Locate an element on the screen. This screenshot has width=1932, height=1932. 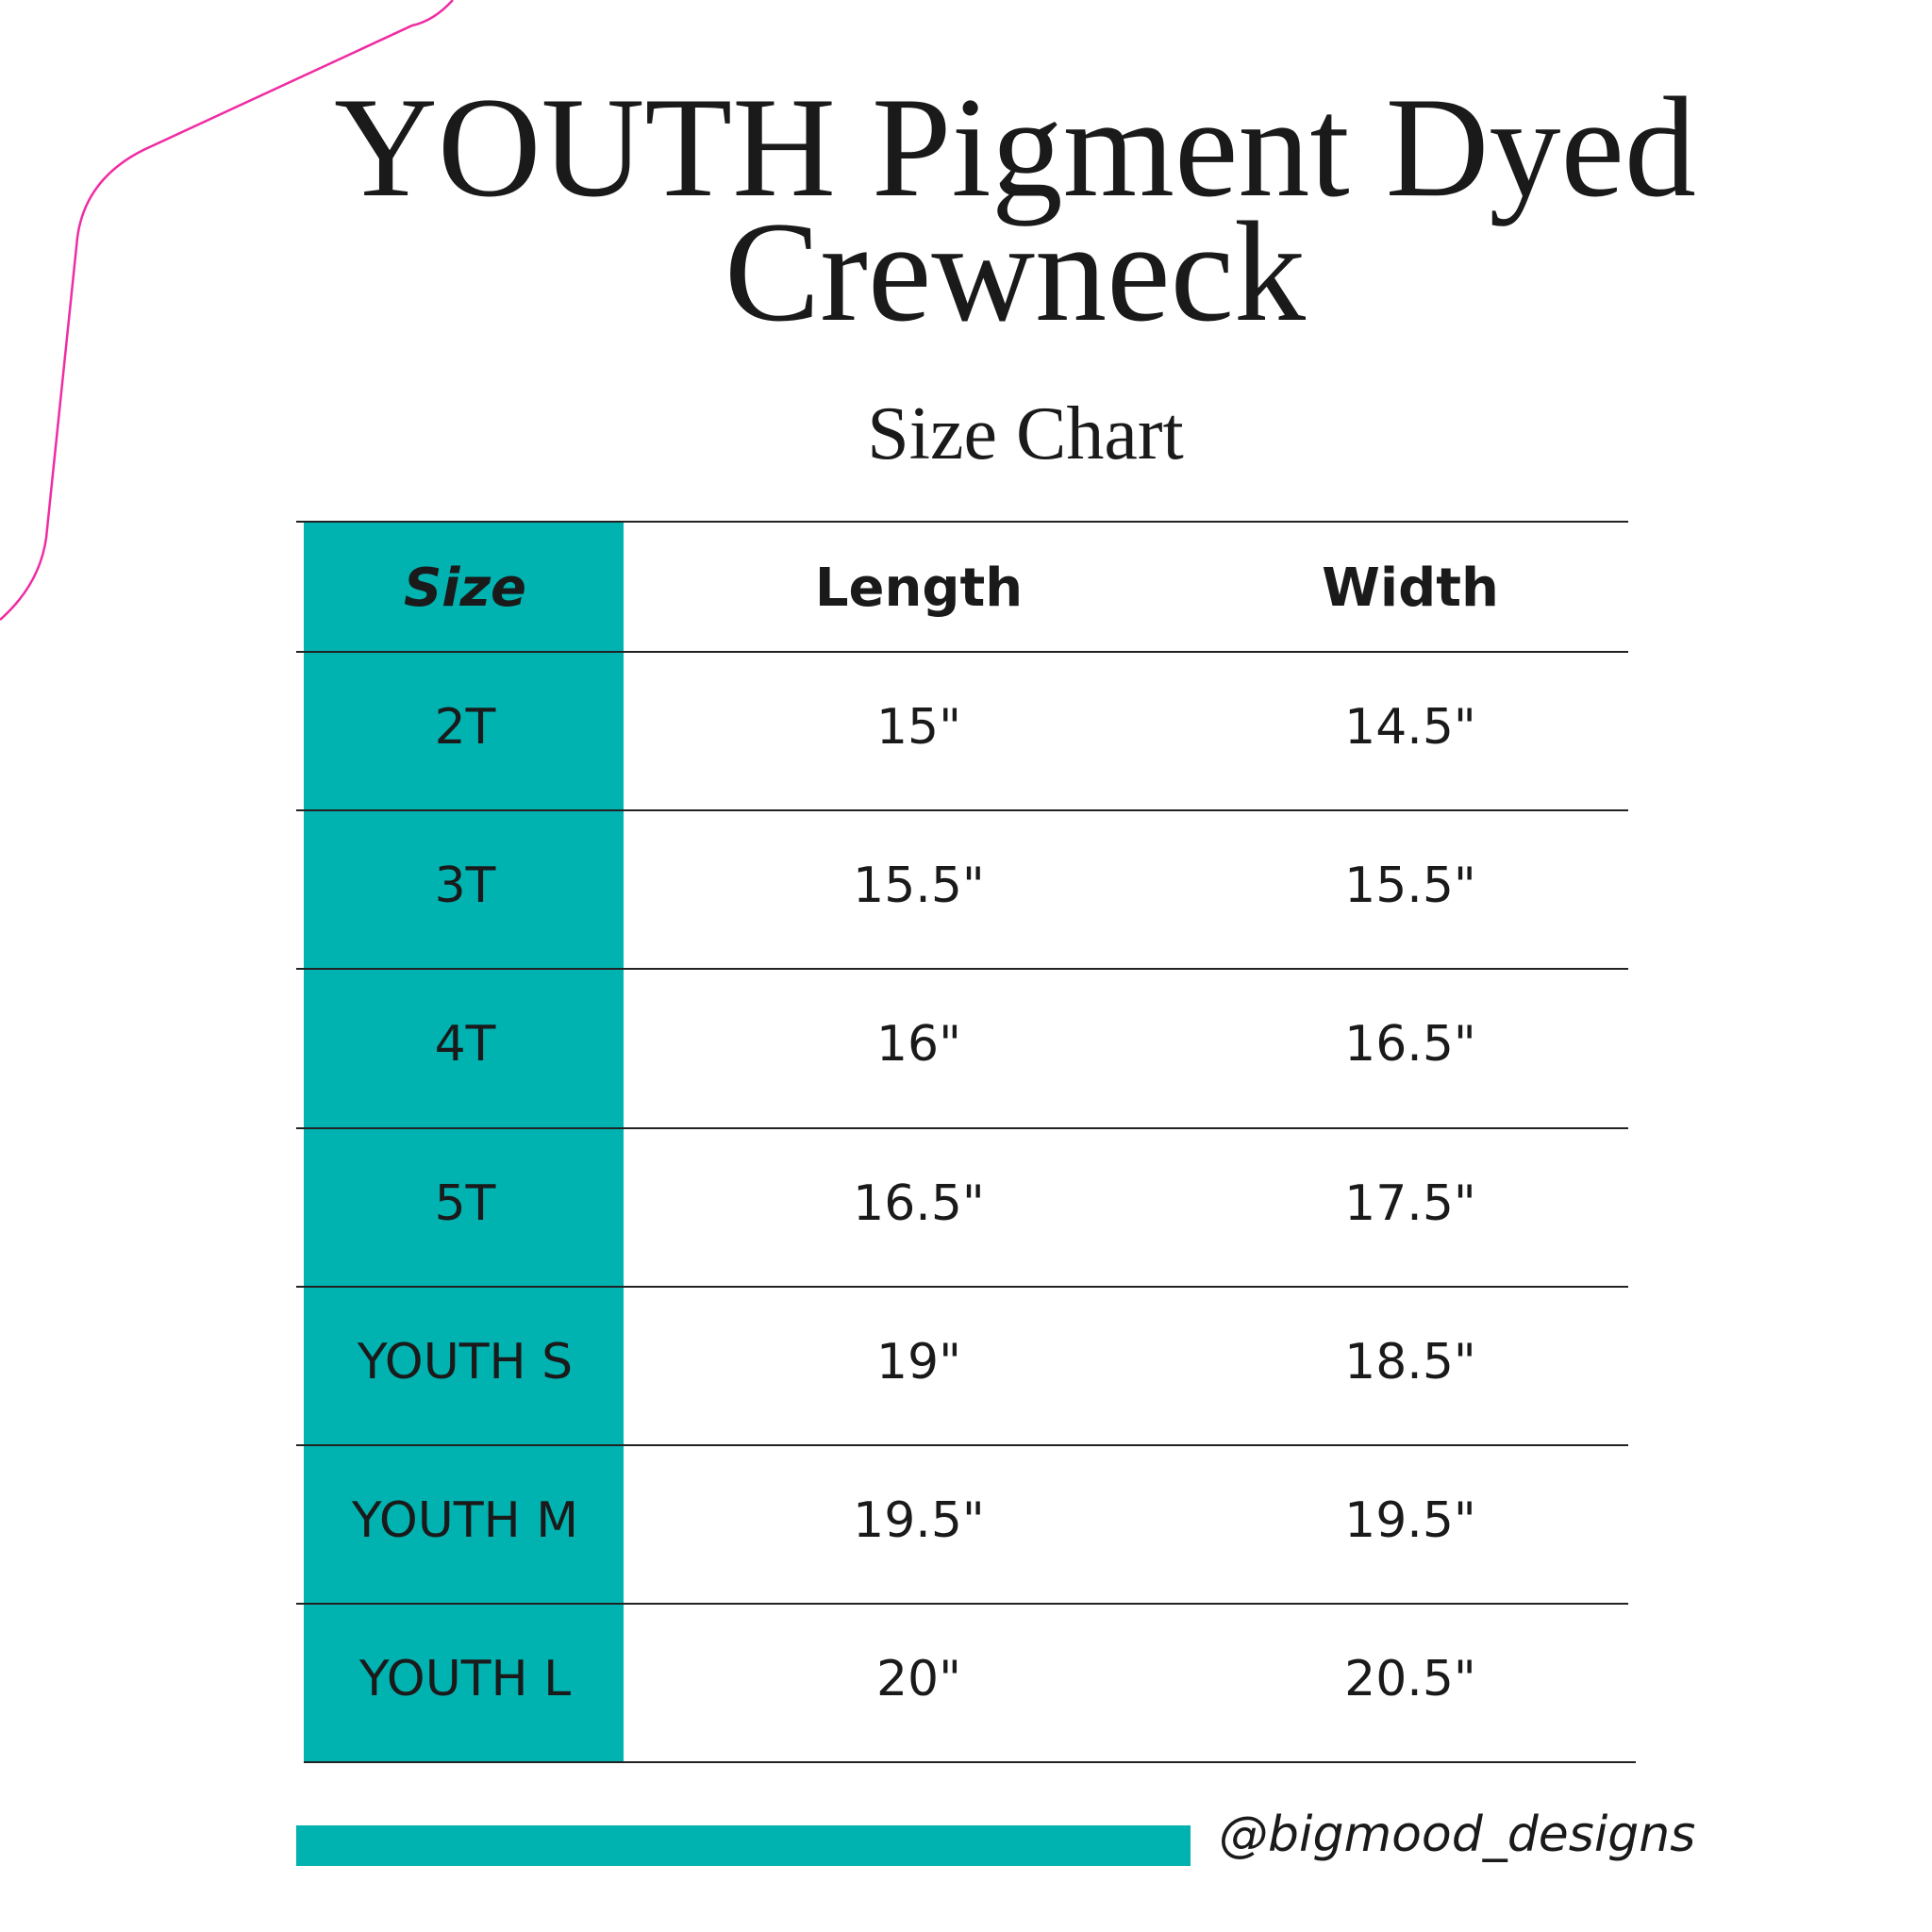
table-cell: YOUTH L is located at coordinates (465, 1679).